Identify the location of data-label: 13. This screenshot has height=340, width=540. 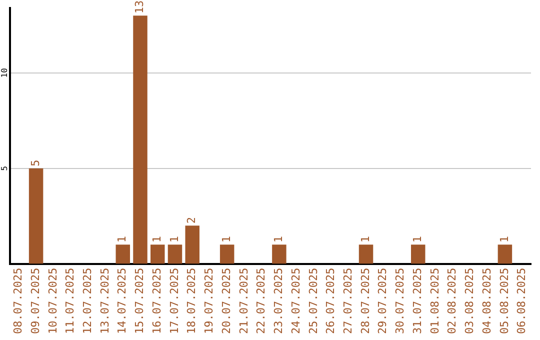
(139, 7).